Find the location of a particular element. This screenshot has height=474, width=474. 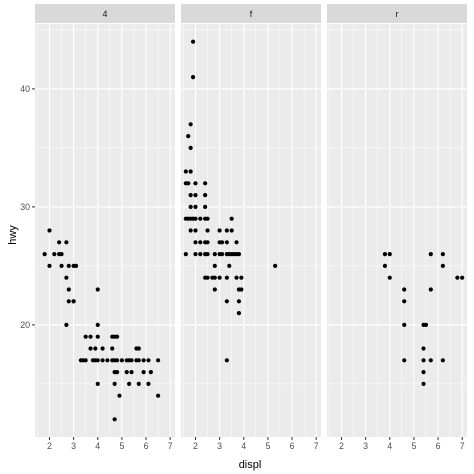

x-tick-label: 5 is located at coordinates (413, 446).